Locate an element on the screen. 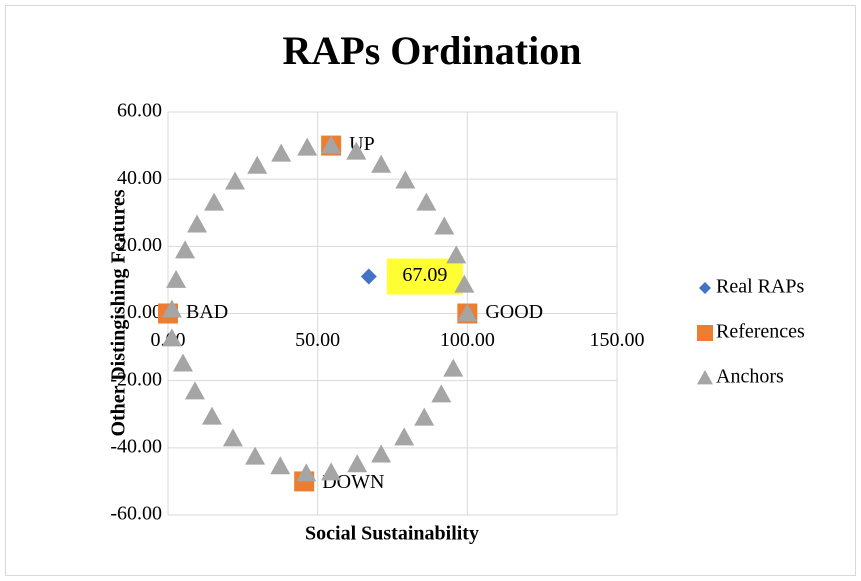  y-tick-label: -60.00 is located at coordinates (136, 514).